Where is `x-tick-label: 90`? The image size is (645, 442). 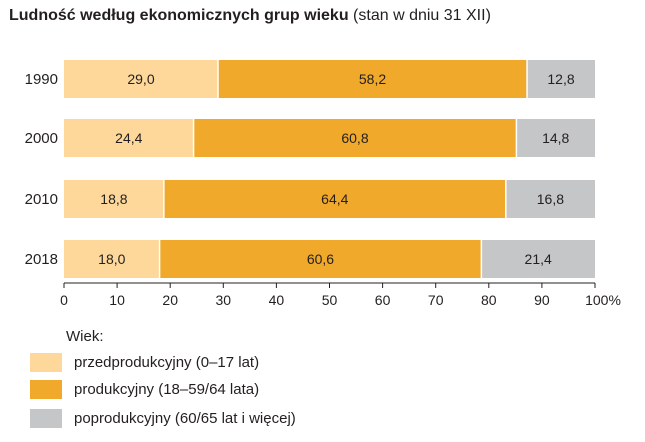 x-tick-label: 90 is located at coordinates (542, 300).